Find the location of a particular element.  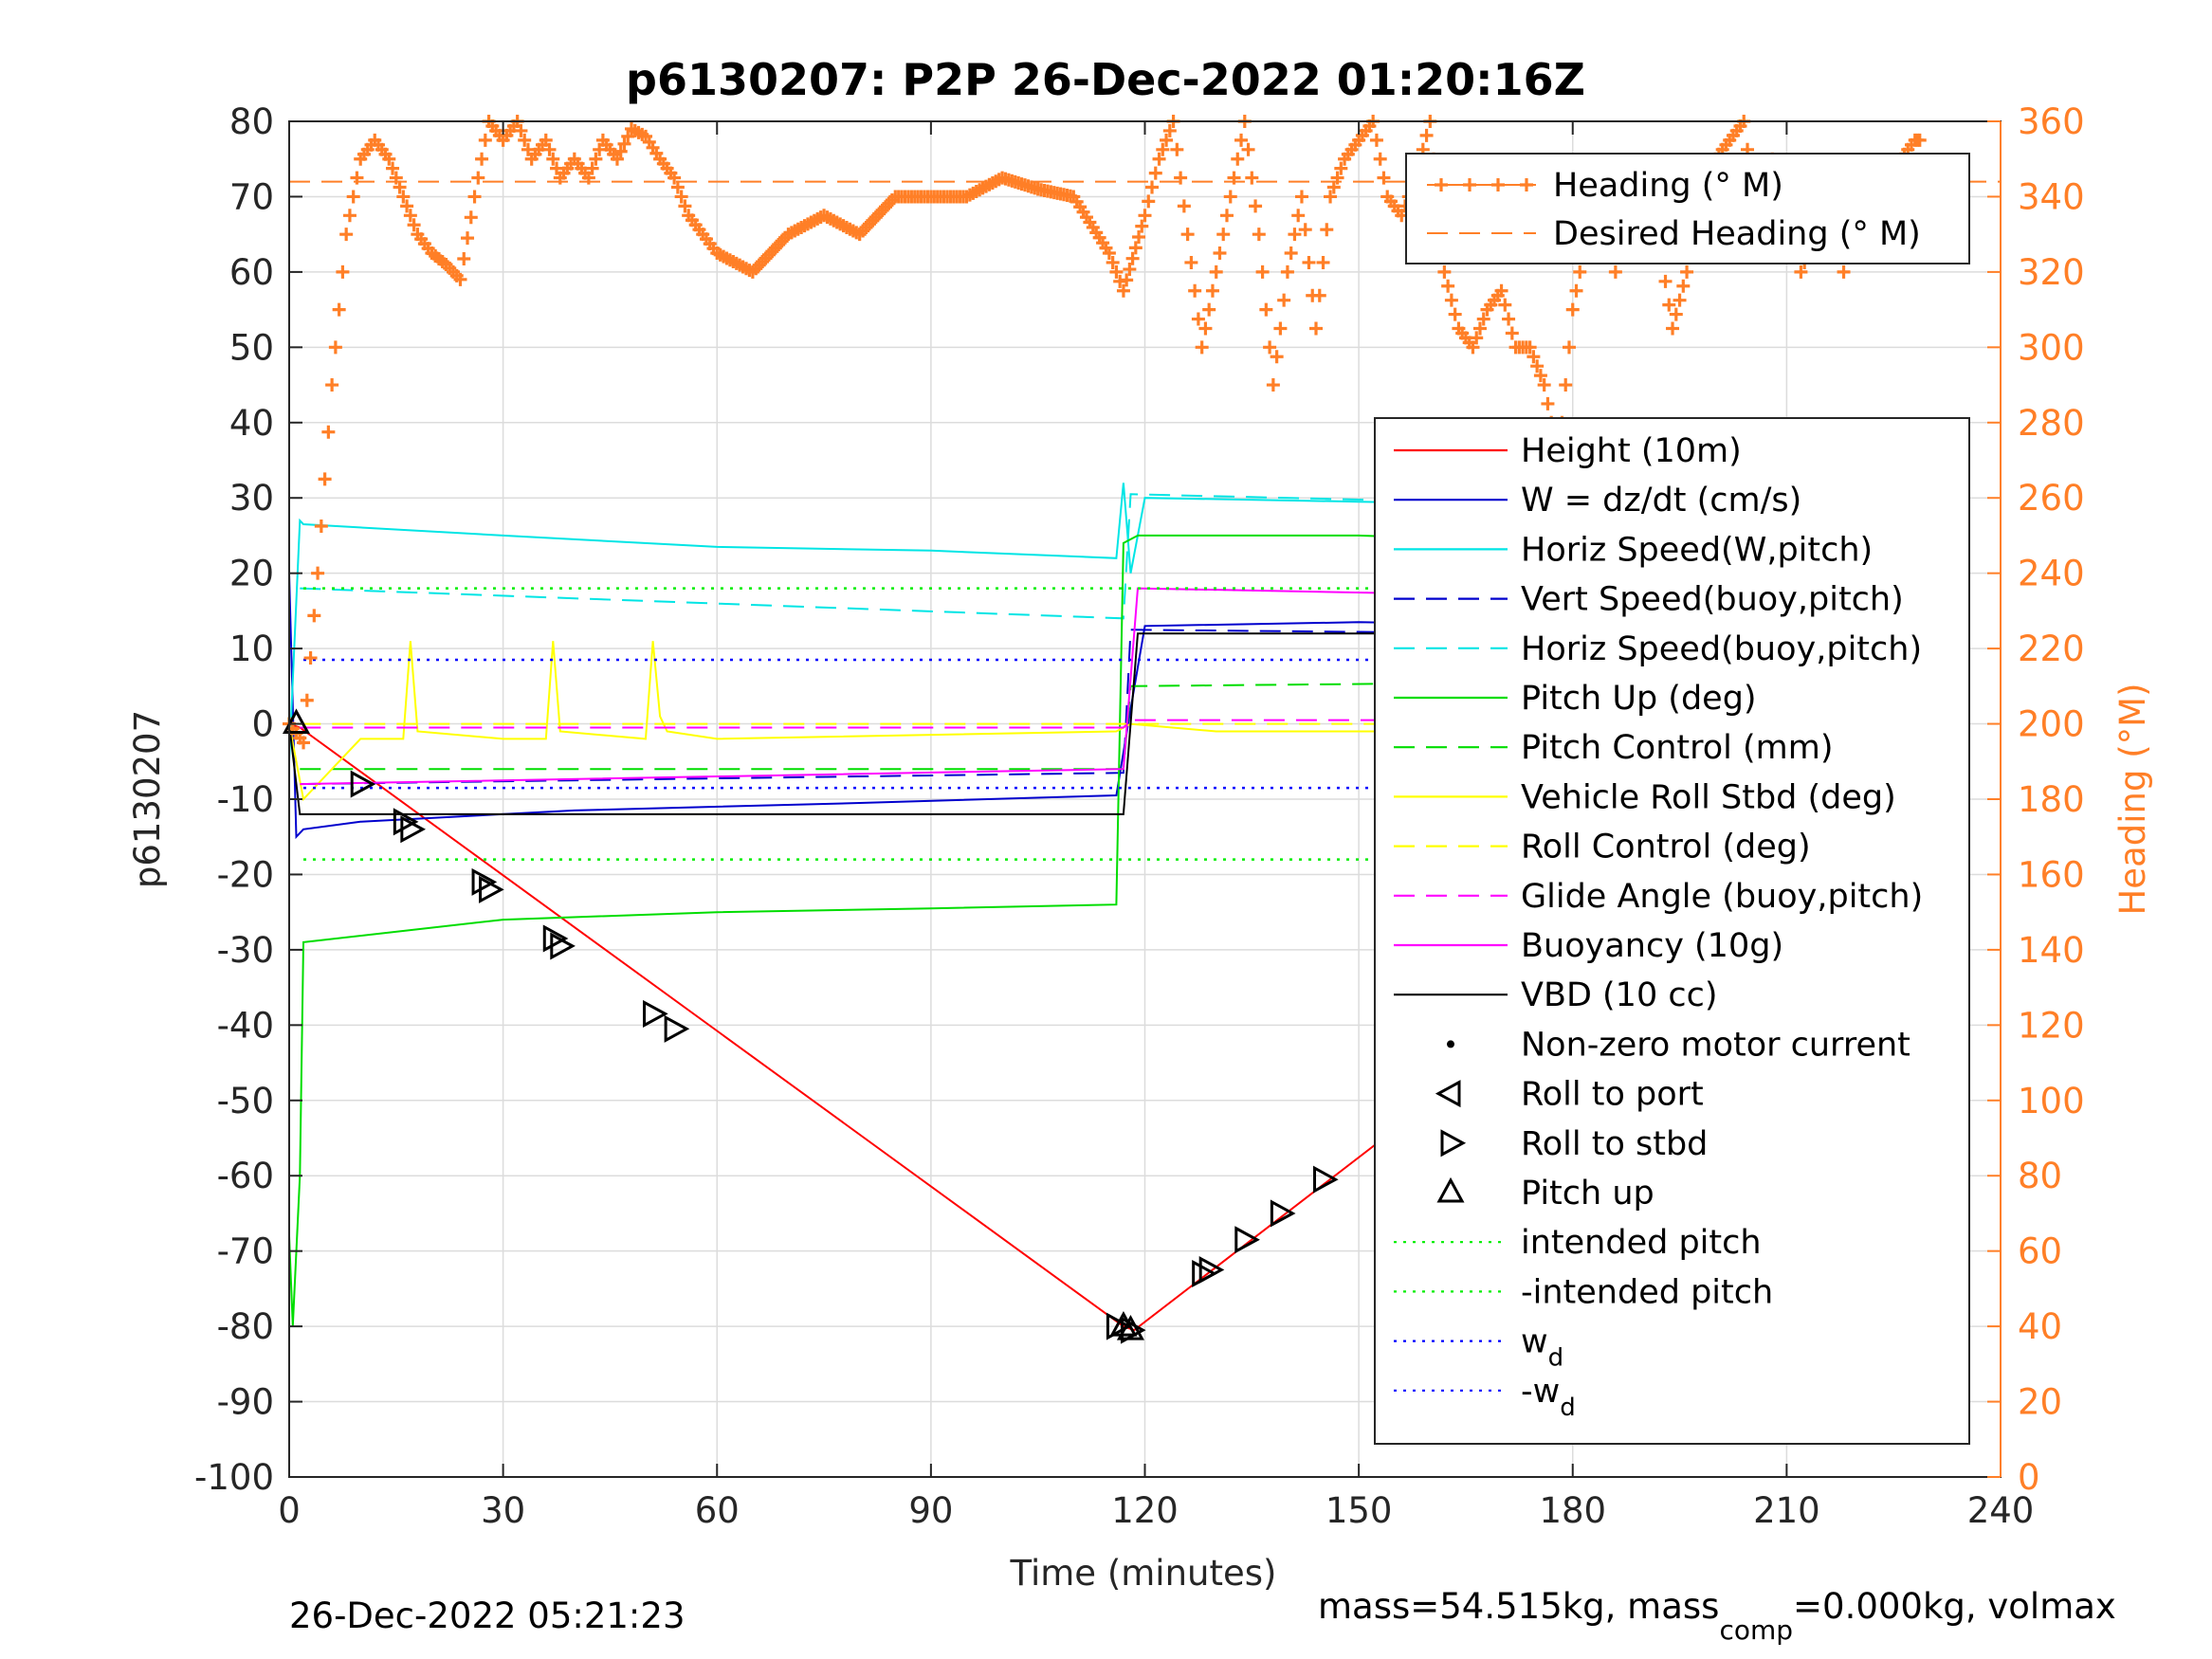

y-tick-label: -80 is located at coordinates (245, 1326).